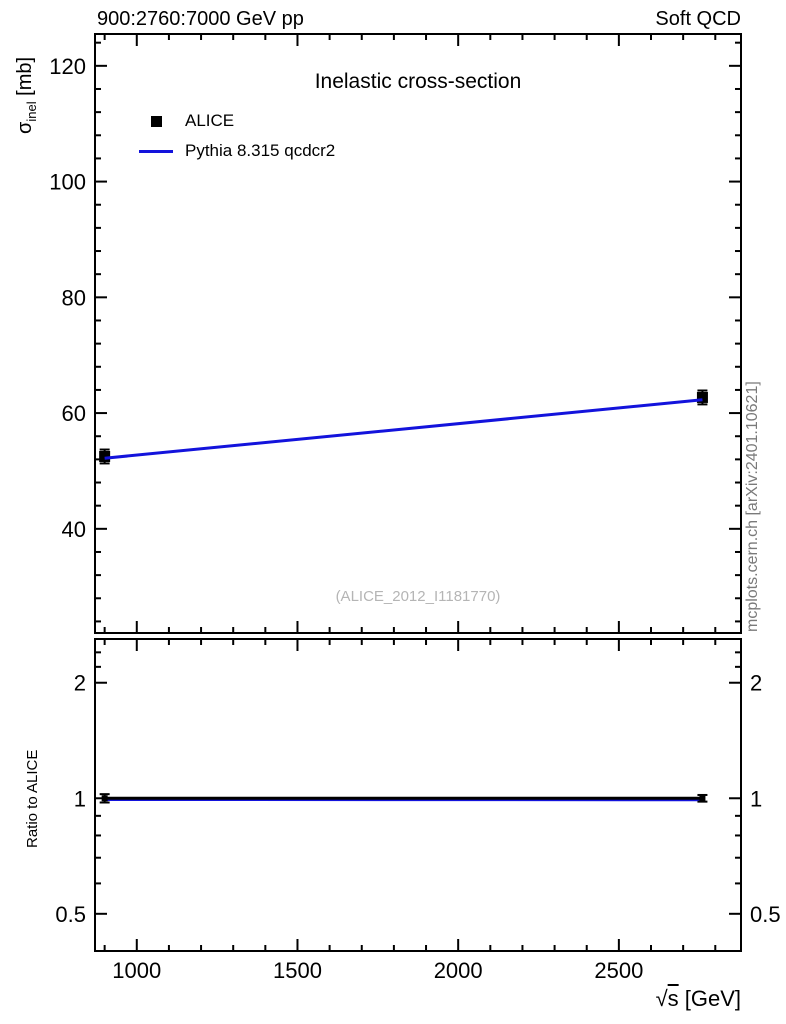 The height and width of the screenshot is (1024, 786). I want to click on sqrt-symbol: √, so click(661, 998).